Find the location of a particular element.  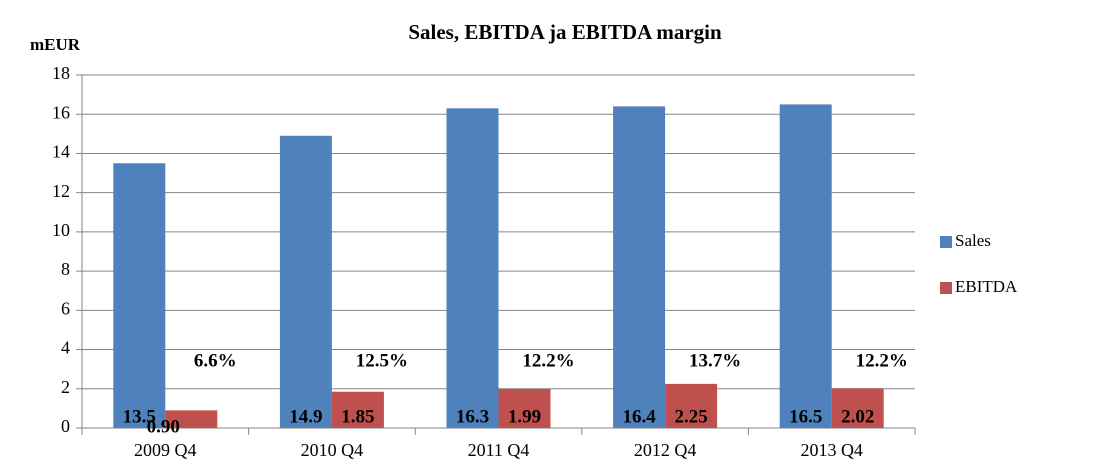

y-tick-label: 12 is located at coordinates (61, 191).